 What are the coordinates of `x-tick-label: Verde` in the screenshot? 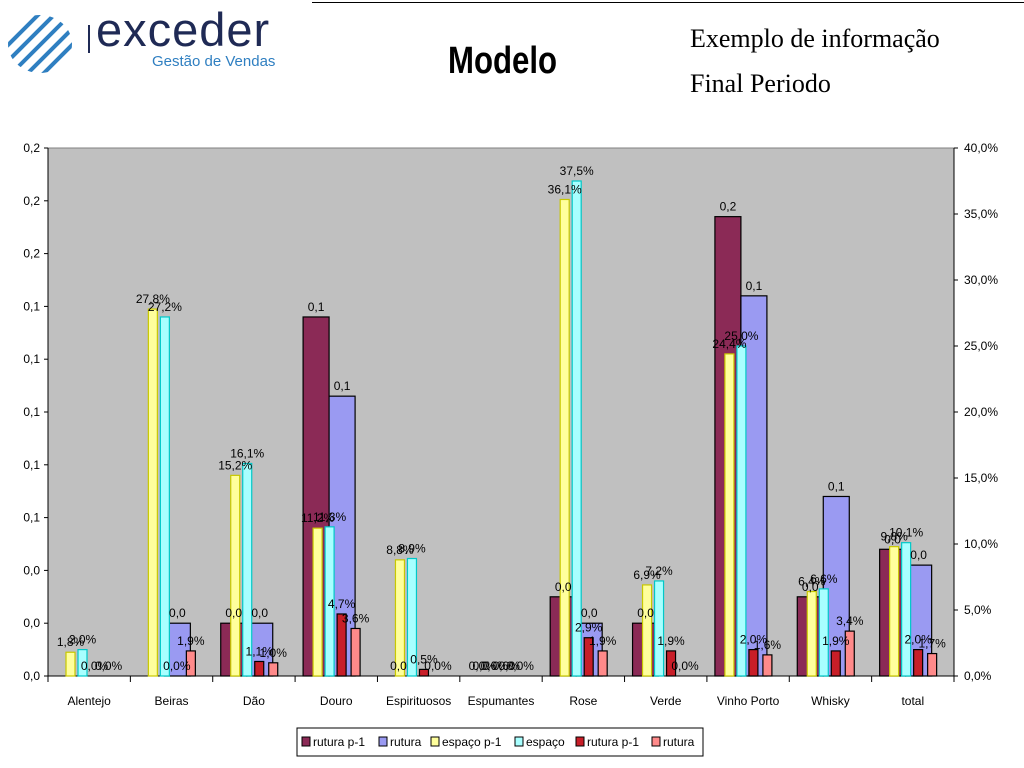 It's located at (666, 701).